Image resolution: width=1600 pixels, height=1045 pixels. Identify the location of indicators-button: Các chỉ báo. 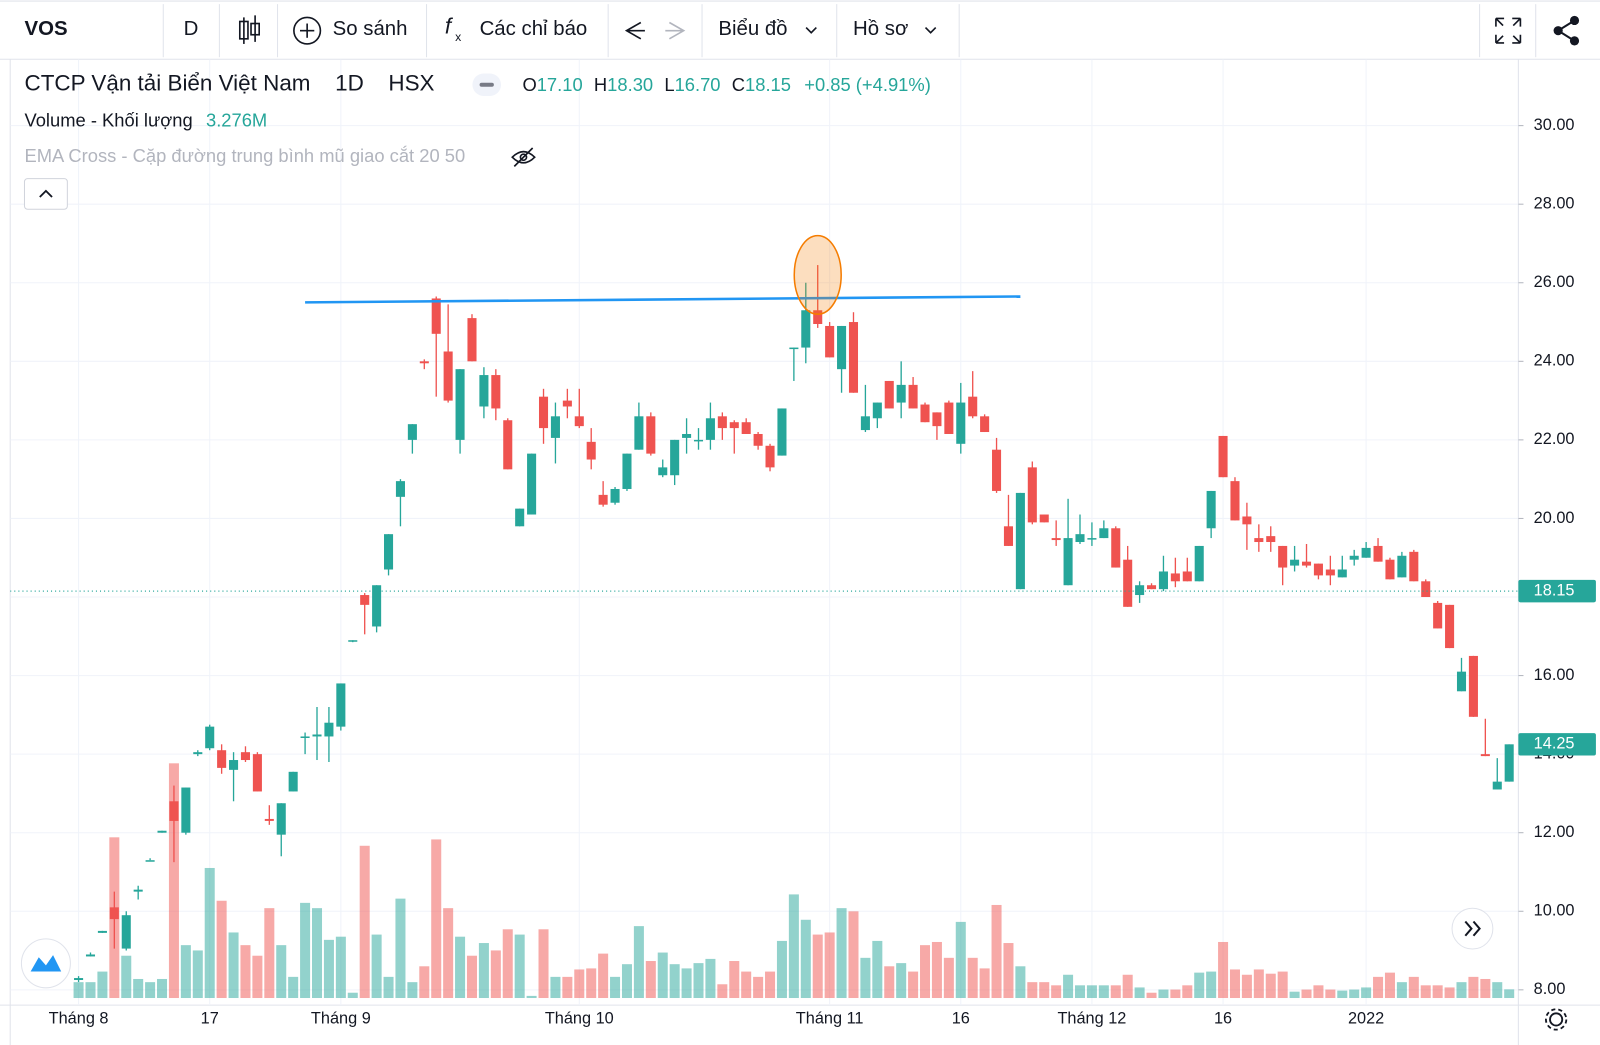
(534, 29).